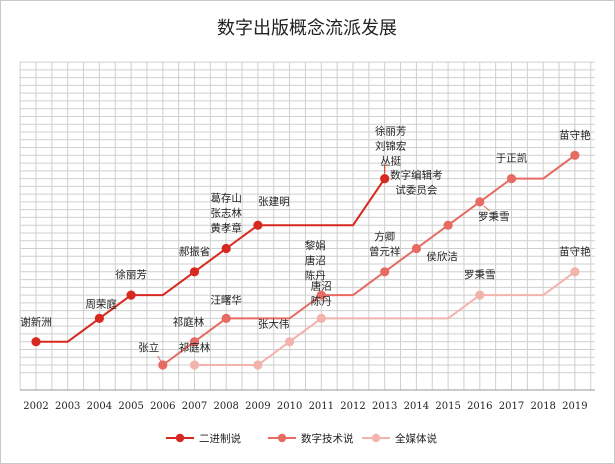 The height and width of the screenshot is (464, 615). What do you see at coordinates (574, 406) in the screenshot?
I see `x-tick-label-2019: 2019` at bounding box center [574, 406].